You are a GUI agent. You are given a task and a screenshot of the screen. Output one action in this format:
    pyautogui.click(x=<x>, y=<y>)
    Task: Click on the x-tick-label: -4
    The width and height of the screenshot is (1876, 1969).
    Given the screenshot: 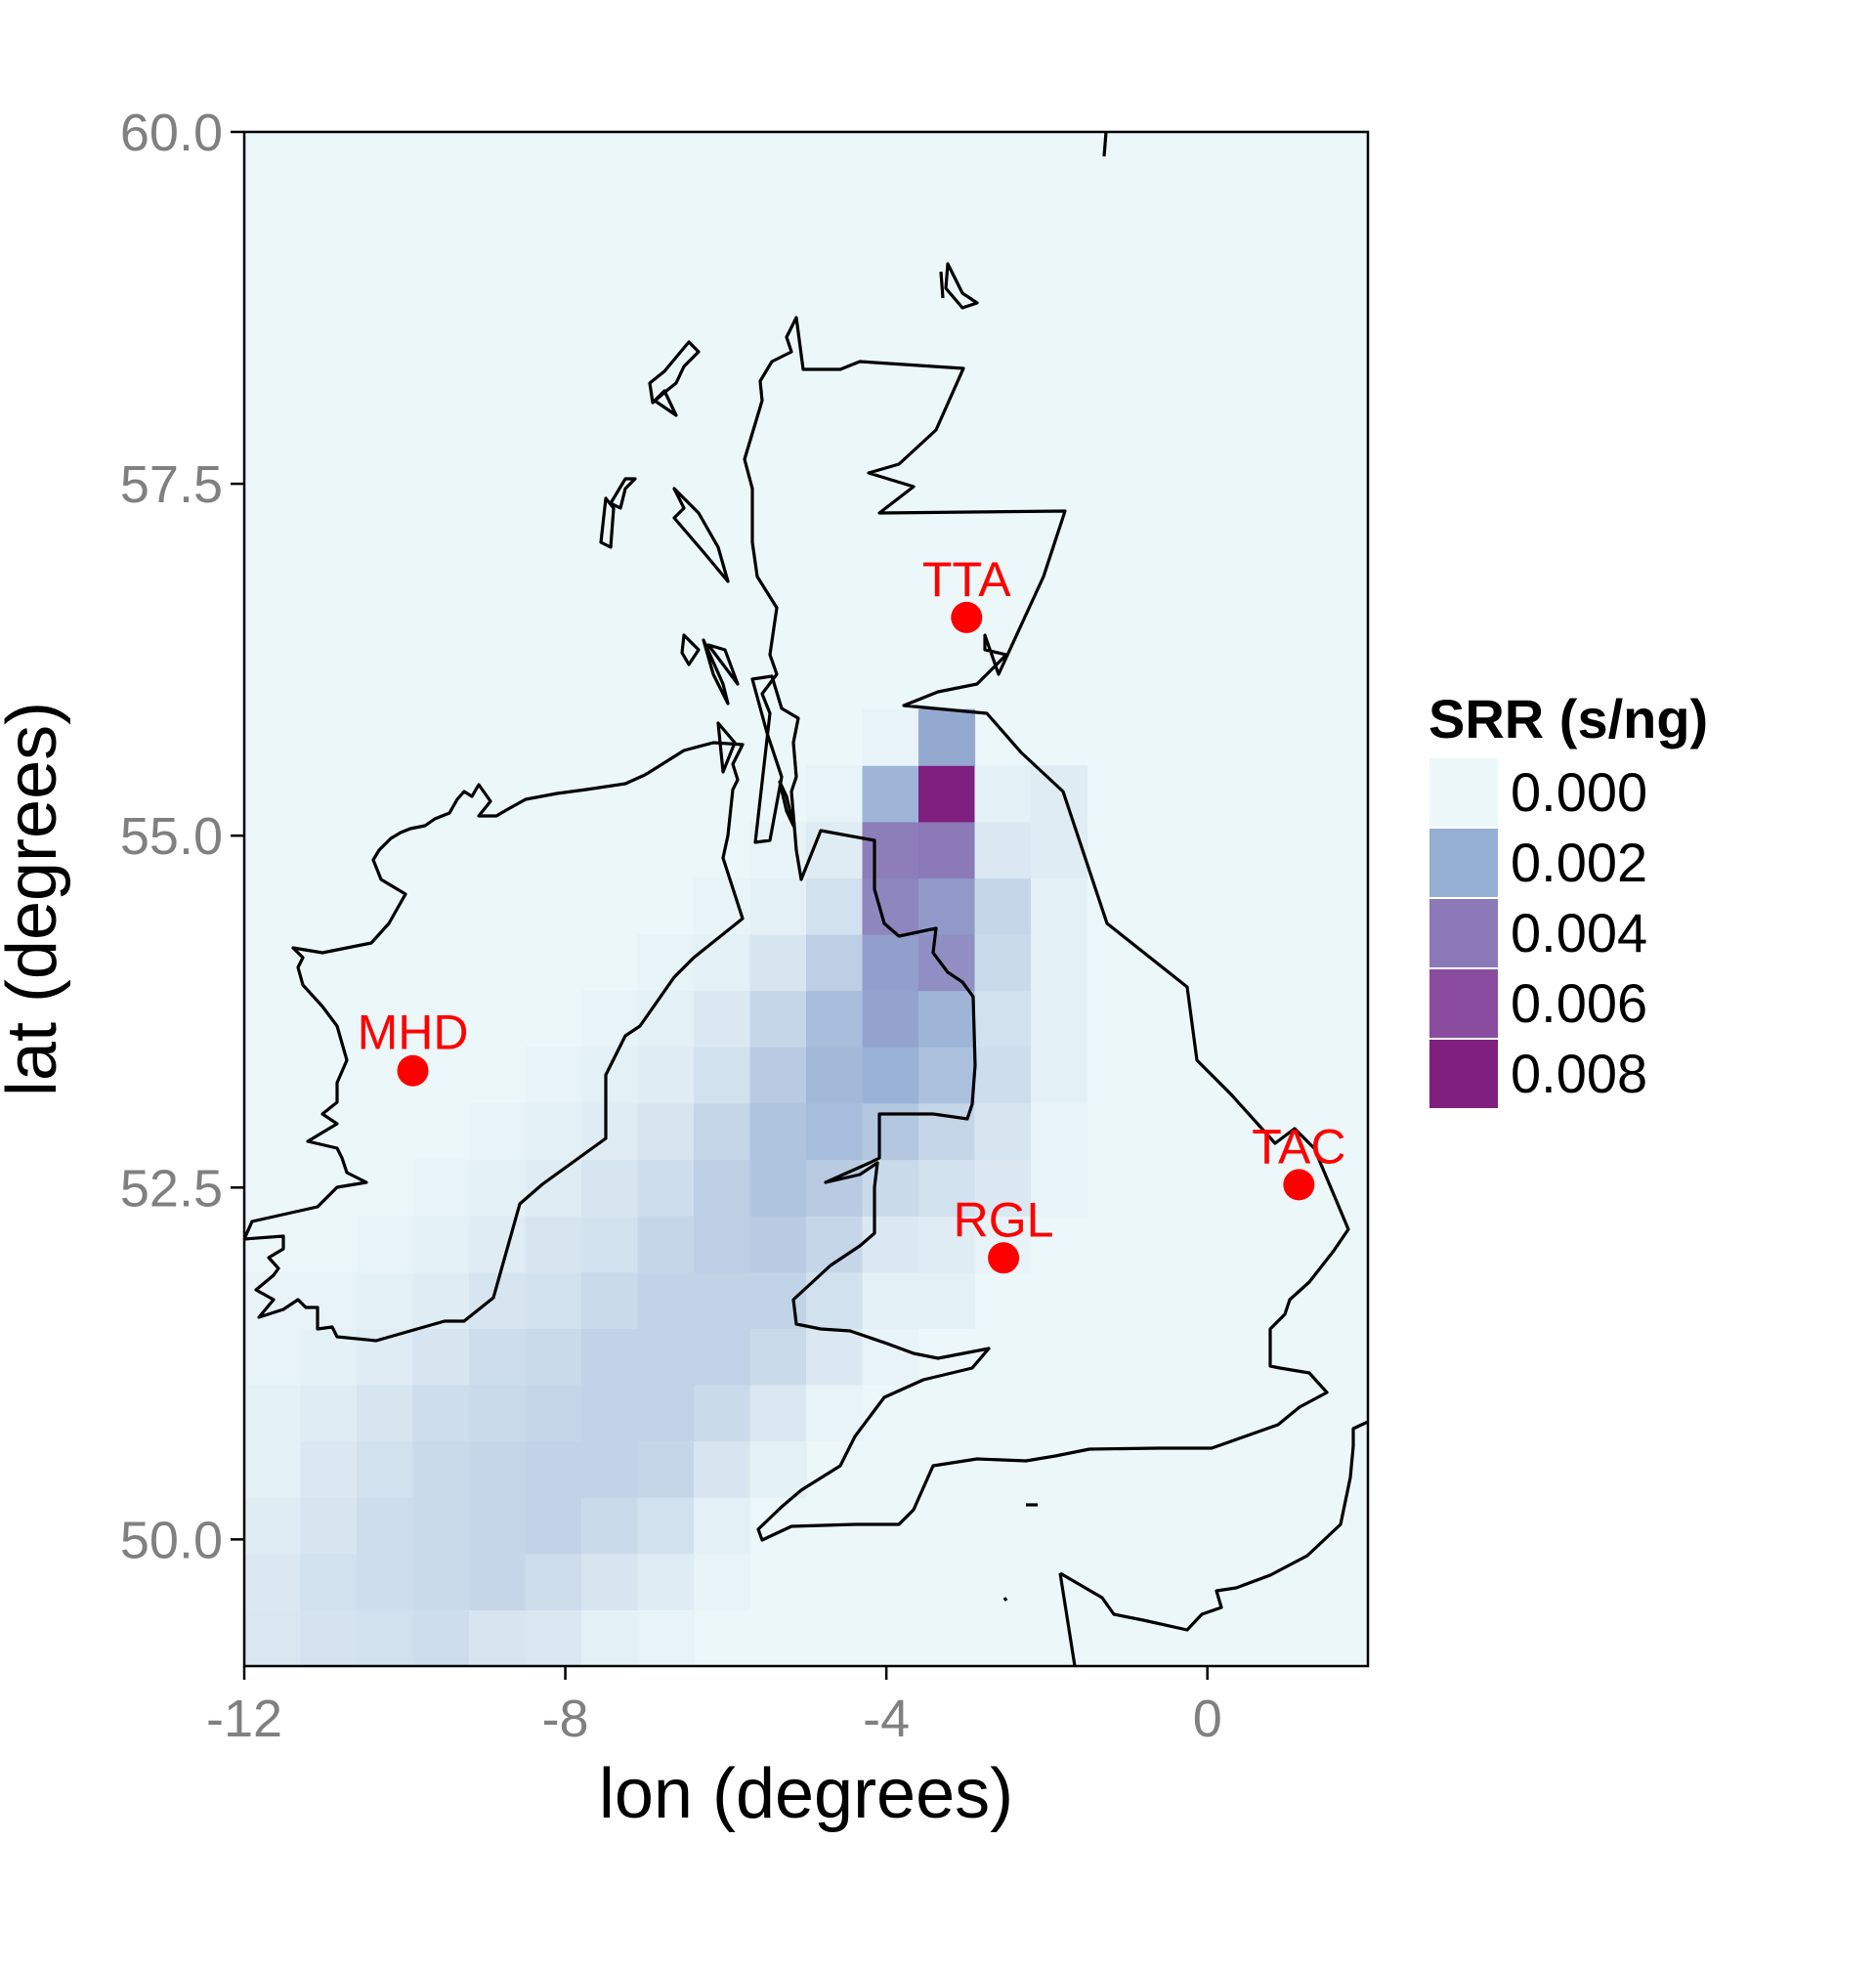 What is the action you would take?
    pyautogui.click(x=886, y=1719)
    